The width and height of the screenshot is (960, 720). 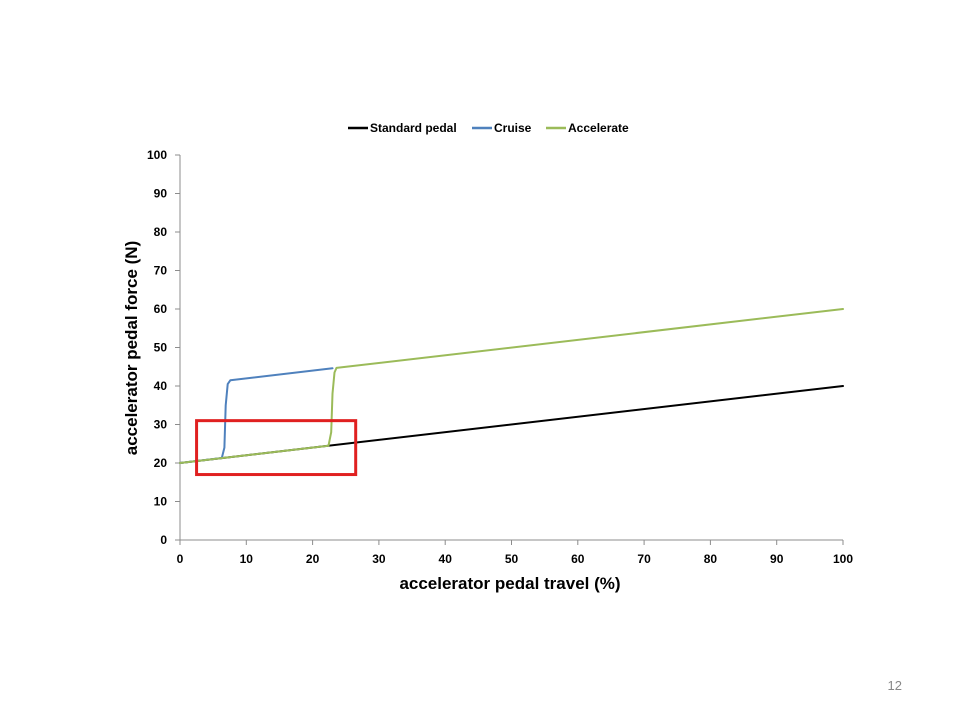 I want to click on x-tick-label: 100, so click(x=843, y=559).